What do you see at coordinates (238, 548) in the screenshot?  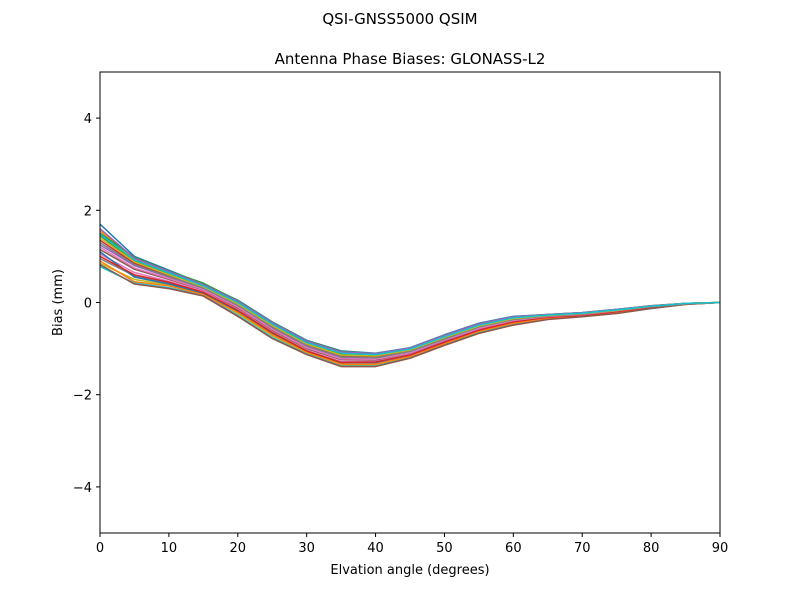 I see `x-tick-label: 20` at bounding box center [238, 548].